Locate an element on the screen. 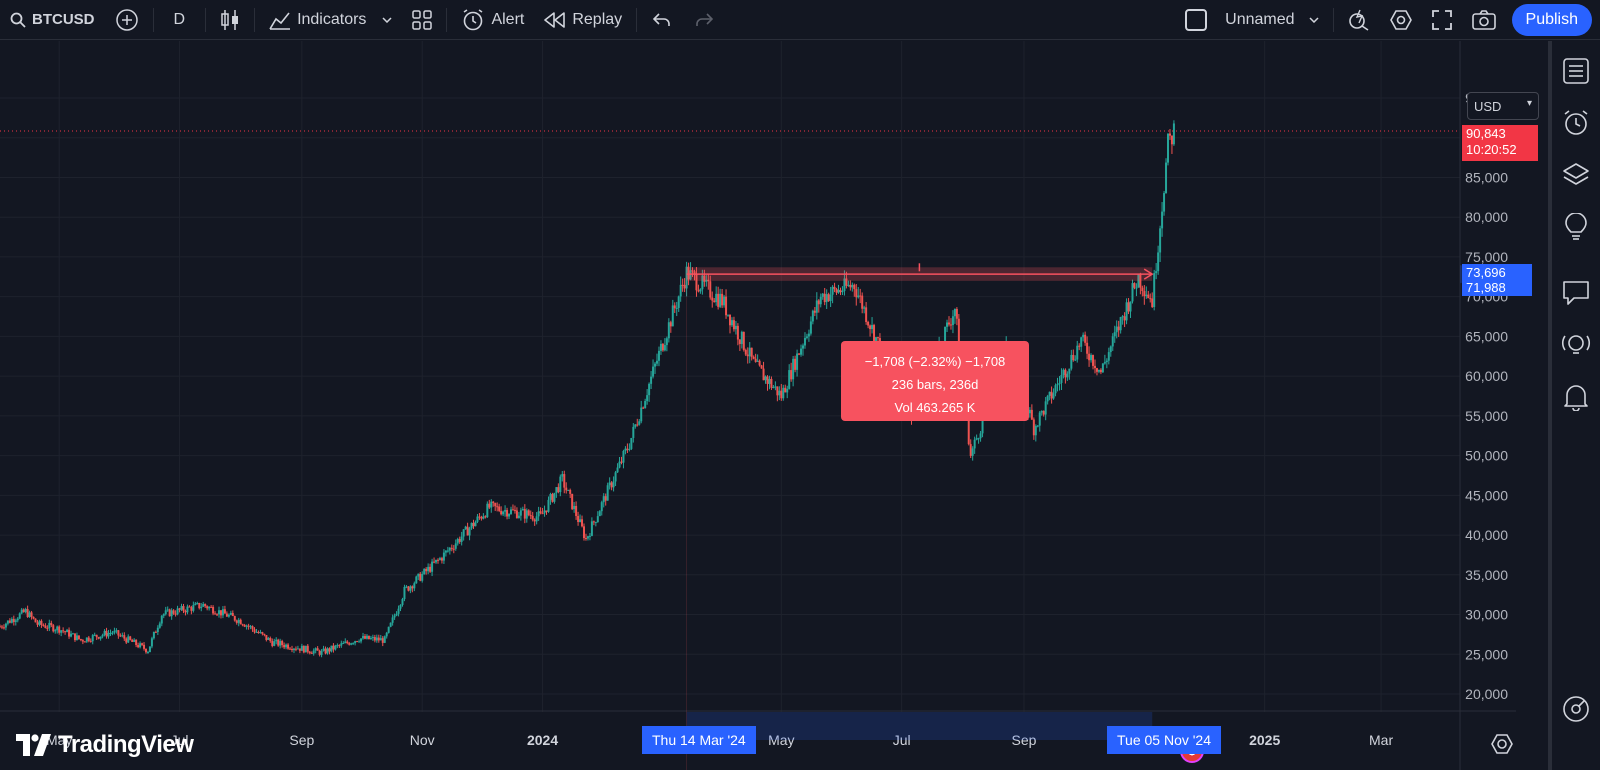 This screenshot has width=1600, height=770. redo-button is located at coordinates (704, 20).